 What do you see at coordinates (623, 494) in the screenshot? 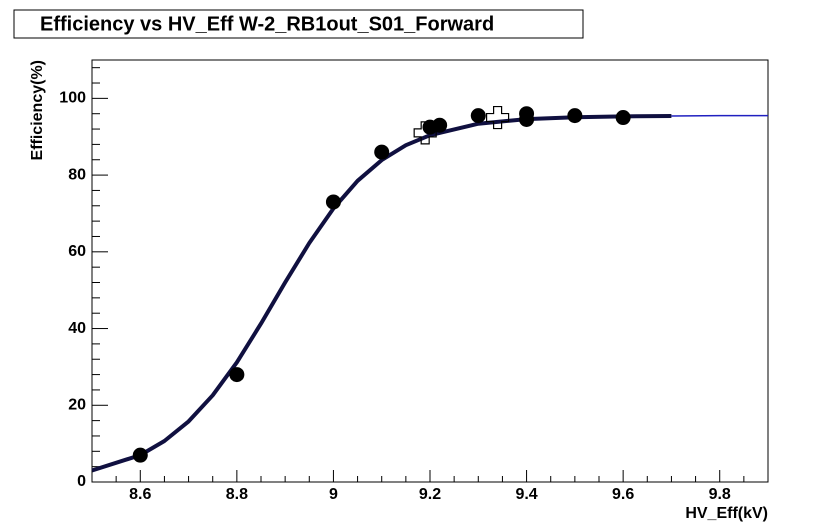
I see `x-tick-label: 9.6` at bounding box center [623, 494].